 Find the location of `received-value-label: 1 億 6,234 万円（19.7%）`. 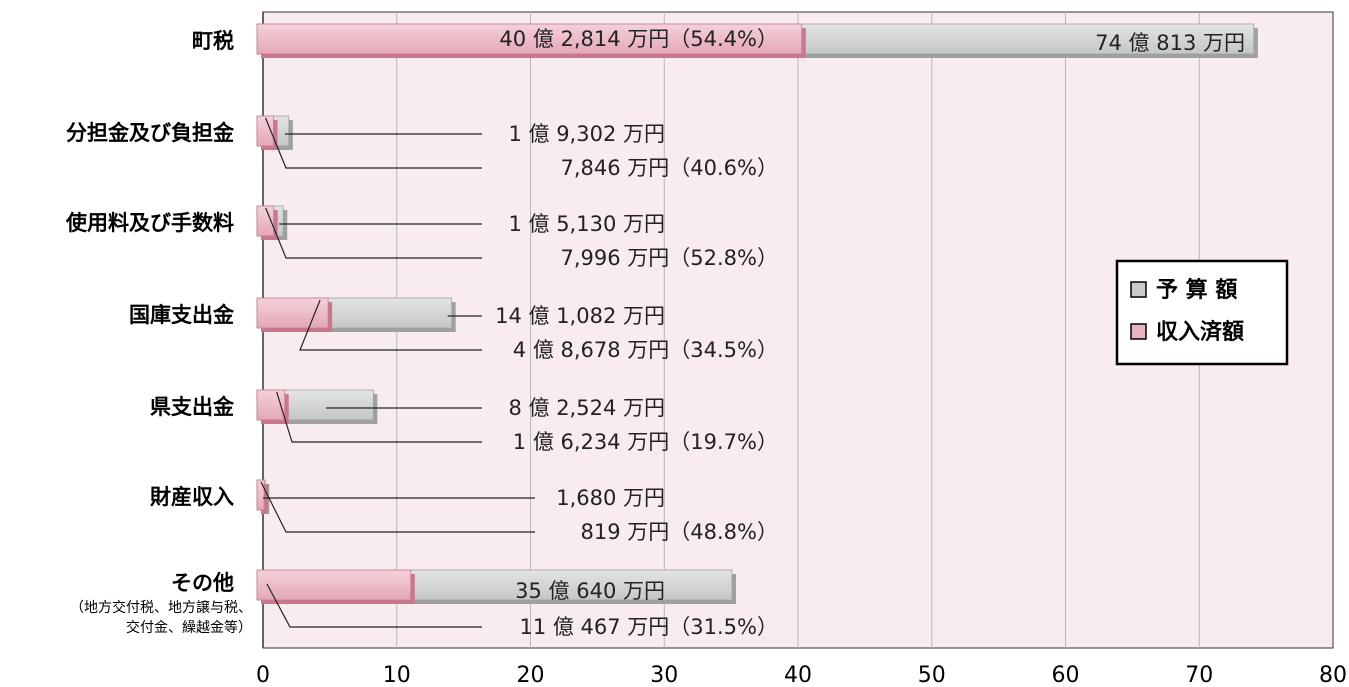

received-value-label: 1 億 6,234 万円（19.7%） is located at coordinates (645, 442).